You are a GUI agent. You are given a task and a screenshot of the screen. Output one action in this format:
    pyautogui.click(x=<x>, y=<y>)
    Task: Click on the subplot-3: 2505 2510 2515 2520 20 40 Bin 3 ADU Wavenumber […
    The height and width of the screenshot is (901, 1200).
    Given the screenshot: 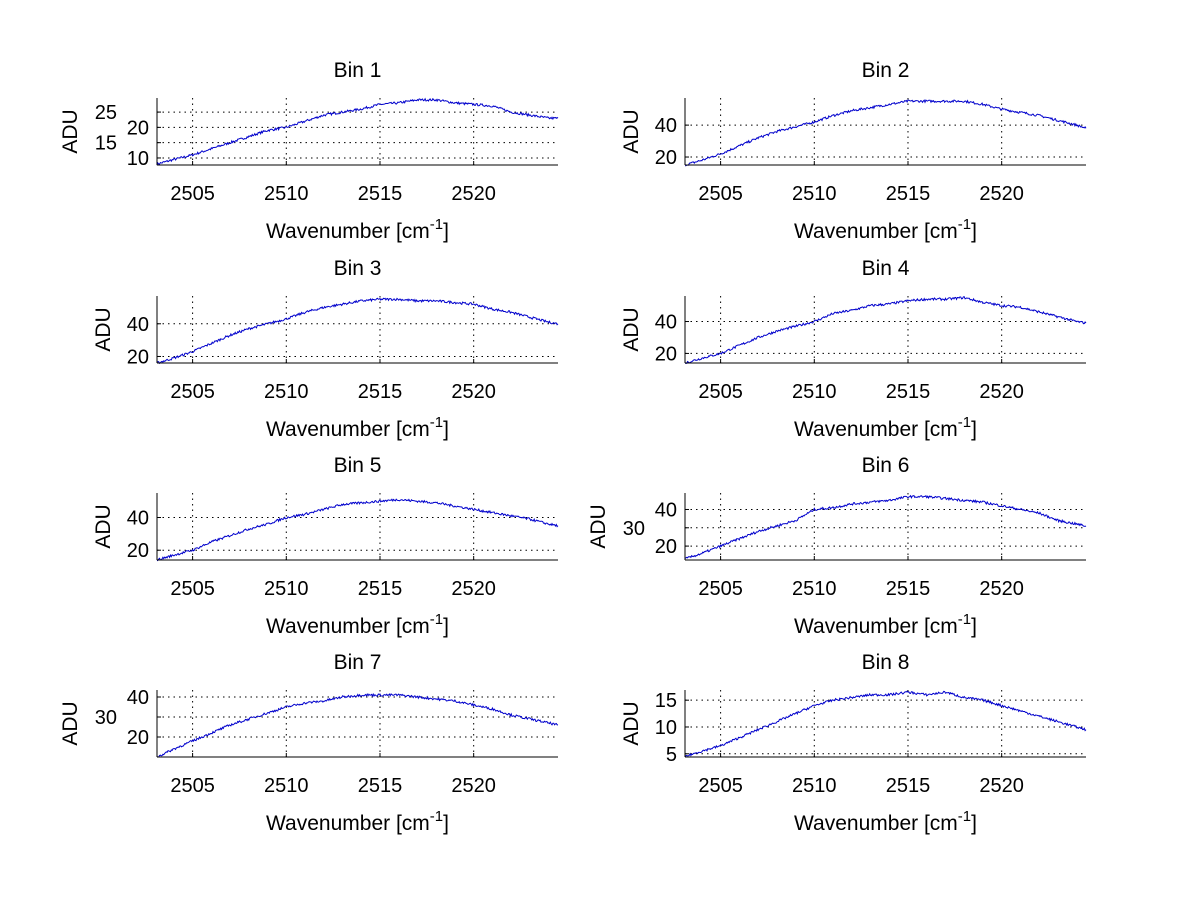 What is the action you would take?
    pyautogui.click(x=325, y=349)
    